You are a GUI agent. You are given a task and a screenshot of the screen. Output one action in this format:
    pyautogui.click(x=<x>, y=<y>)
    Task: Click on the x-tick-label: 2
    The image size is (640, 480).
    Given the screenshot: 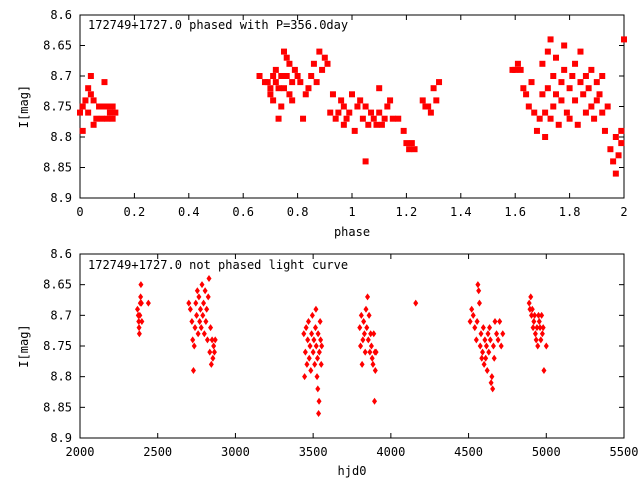 What is the action you would take?
    pyautogui.click(x=623, y=212)
    